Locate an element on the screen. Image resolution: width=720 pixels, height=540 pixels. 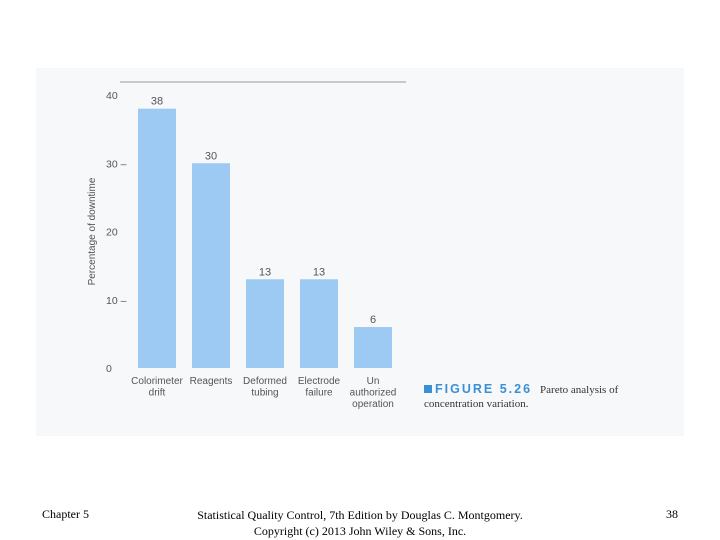
x-category-label: Colorimeter is located at coordinates (157, 381).